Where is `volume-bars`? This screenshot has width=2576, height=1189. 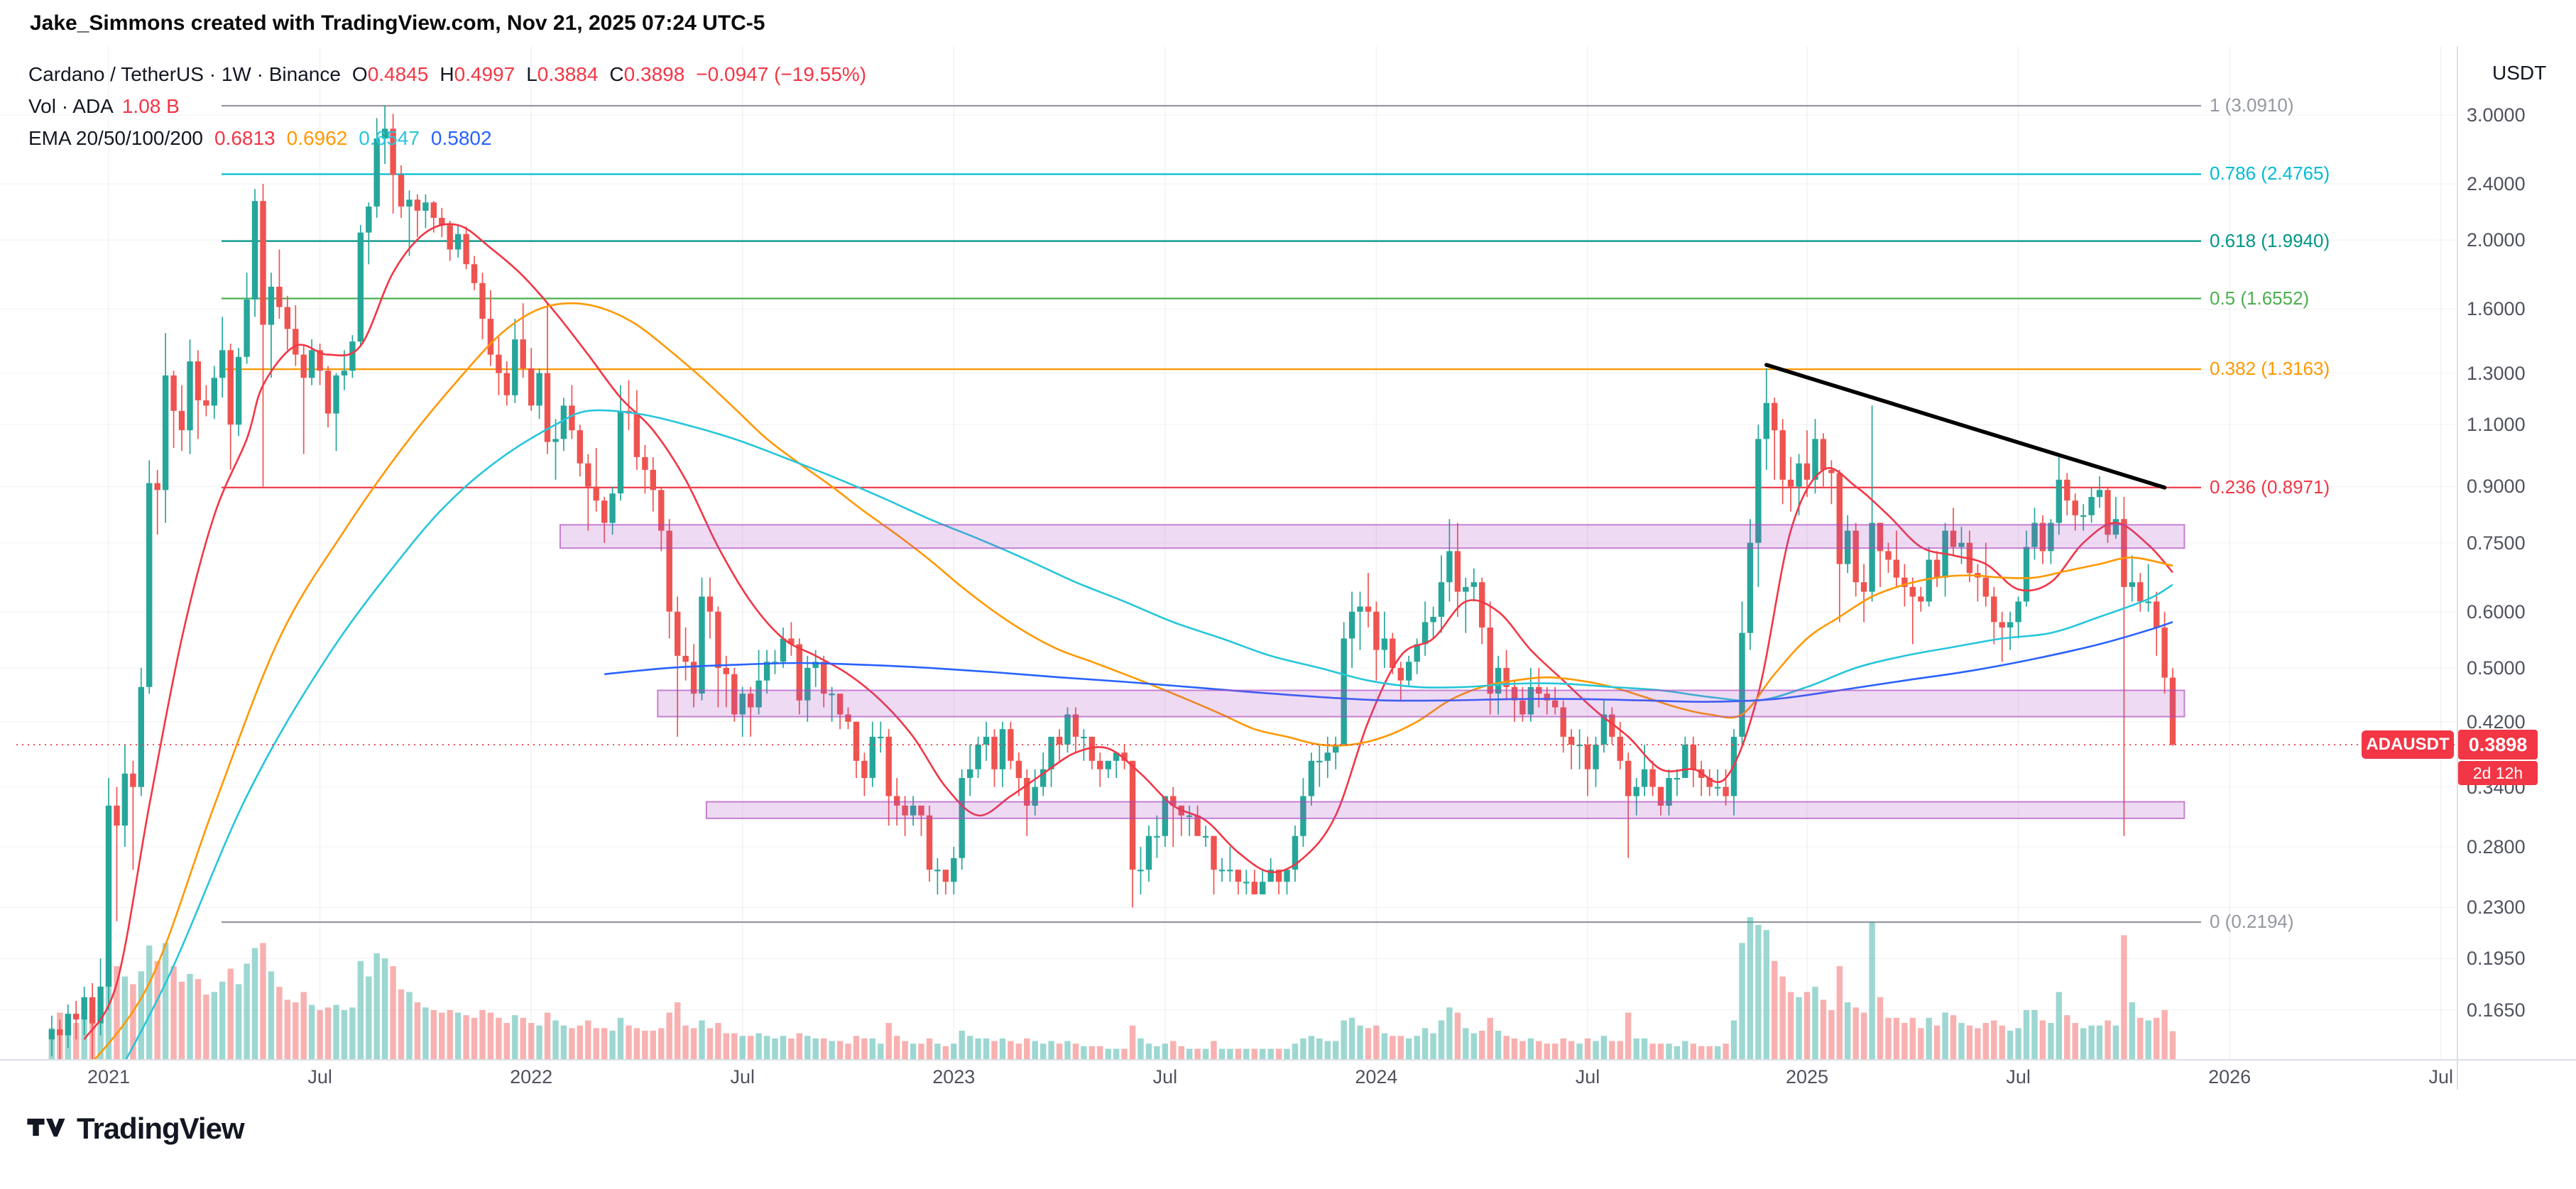 volume-bars is located at coordinates (1112, 988).